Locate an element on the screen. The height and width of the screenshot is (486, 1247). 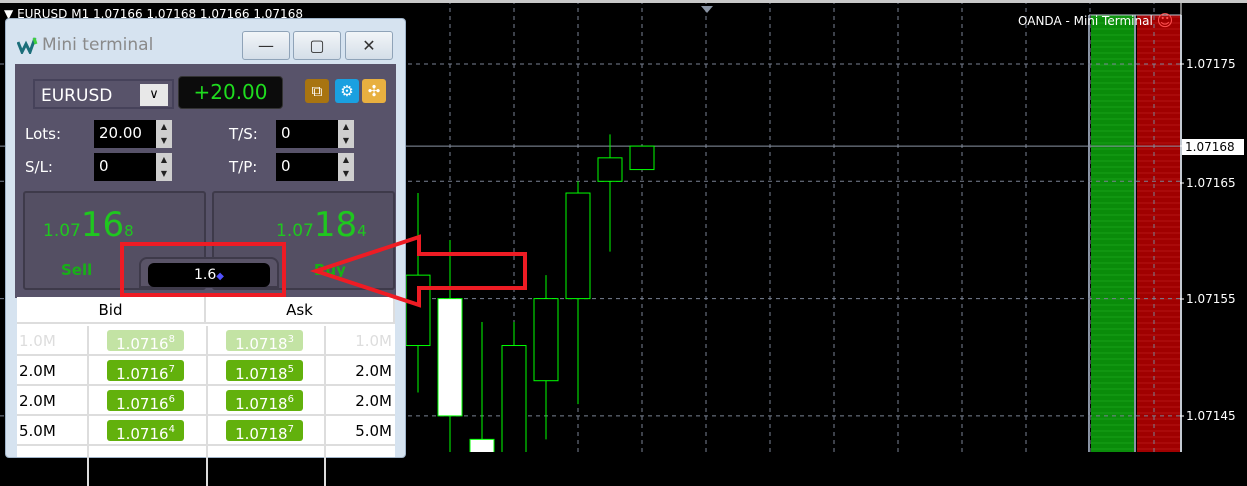
price-axis-label: 1.07165 is located at coordinates (1211, 183).